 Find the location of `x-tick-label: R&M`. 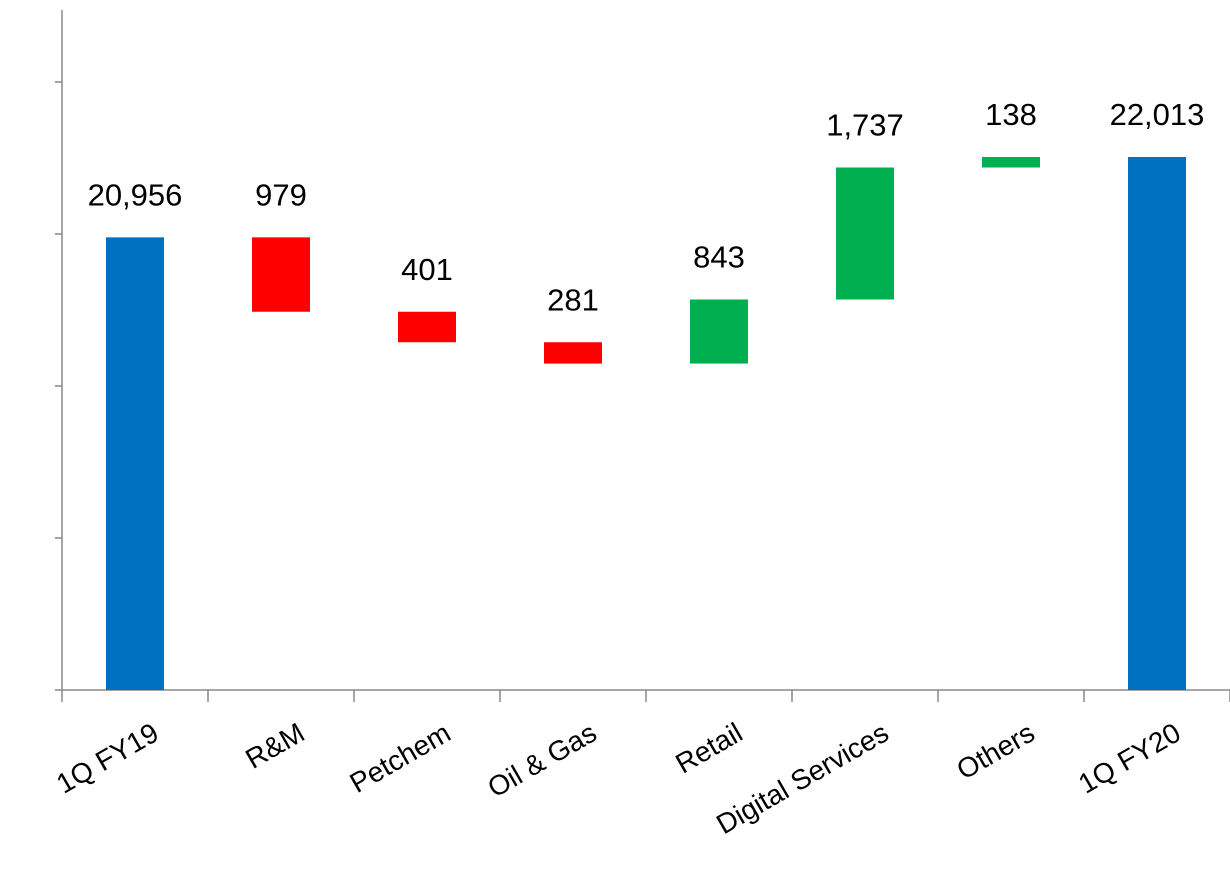

x-tick-label: R&M is located at coordinates (274, 746).